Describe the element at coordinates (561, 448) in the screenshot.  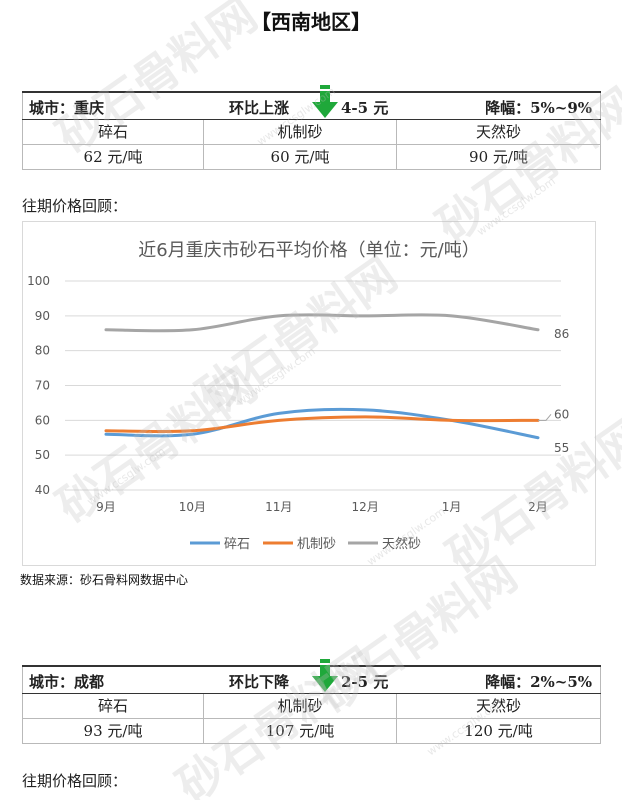
I see `data-label: 55` at that location.